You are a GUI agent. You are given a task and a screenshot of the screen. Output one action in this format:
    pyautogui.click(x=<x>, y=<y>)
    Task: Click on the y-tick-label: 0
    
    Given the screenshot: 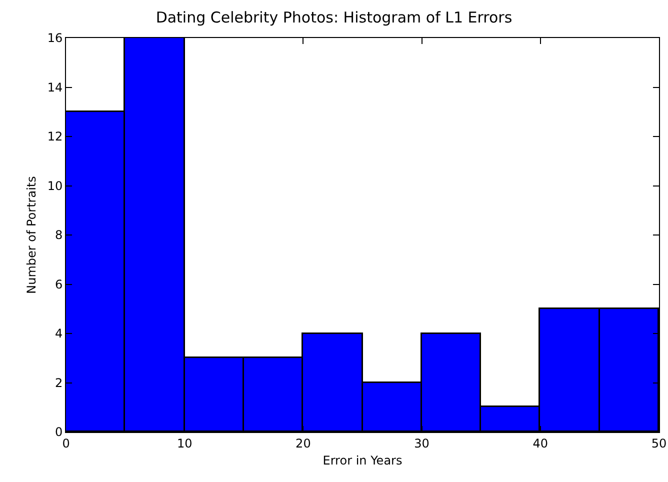 What is the action you would take?
    pyautogui.click(x=58, y=432)
    